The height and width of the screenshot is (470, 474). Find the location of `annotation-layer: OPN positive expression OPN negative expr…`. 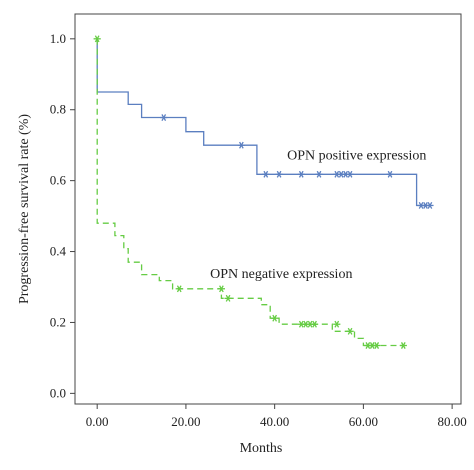

annotation-layer: OPN positive expression OPN negative expr… is located at coordinates (318, 215).